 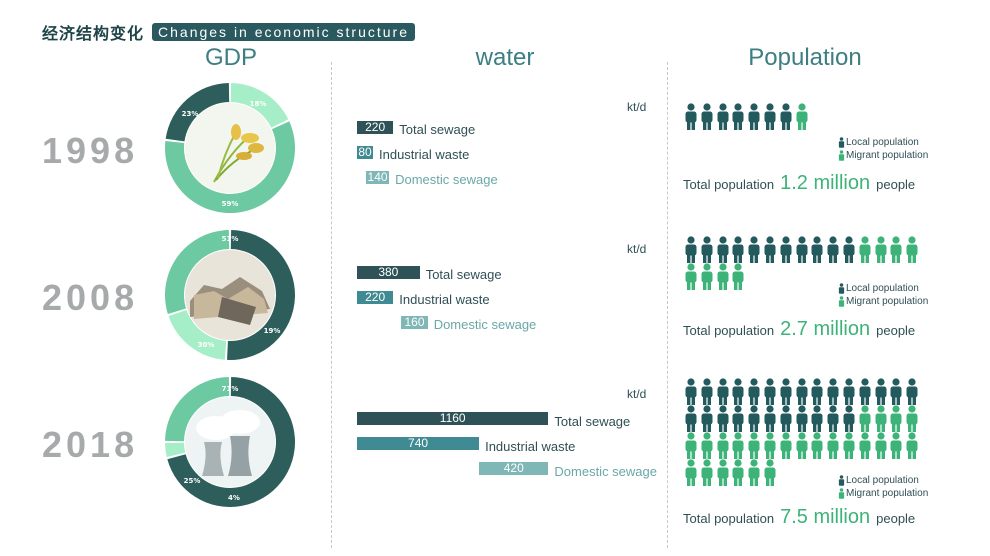 I want to click on total-suffix: people, so click(x=896, y=518).